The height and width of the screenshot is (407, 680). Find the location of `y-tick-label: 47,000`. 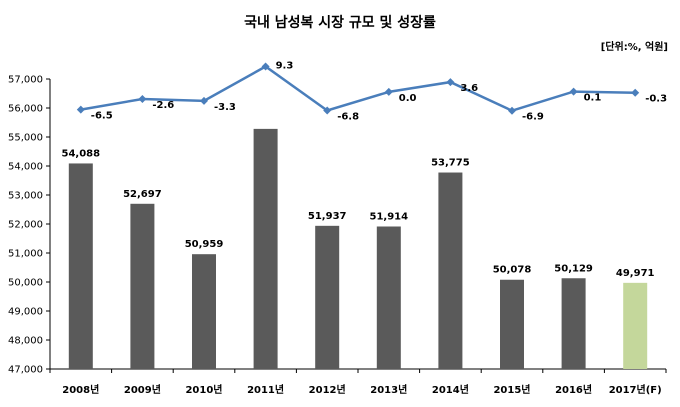

y-tick-label: 47,000 is located at coordinates (25, 370).